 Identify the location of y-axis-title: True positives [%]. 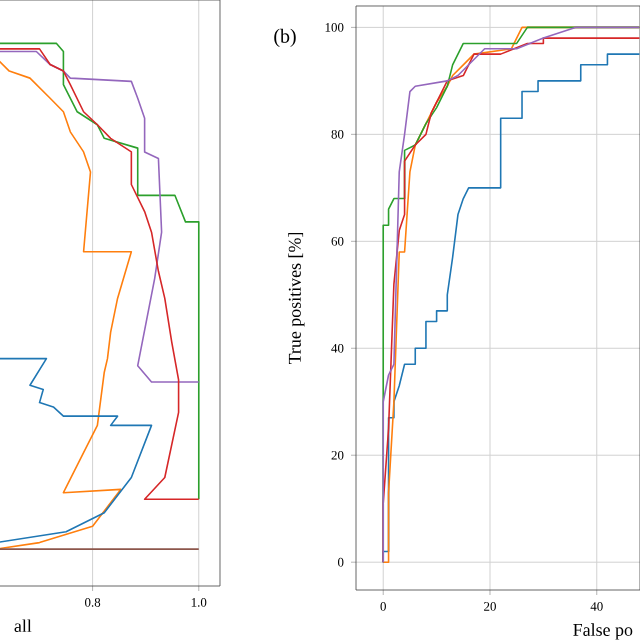
(296, 298).